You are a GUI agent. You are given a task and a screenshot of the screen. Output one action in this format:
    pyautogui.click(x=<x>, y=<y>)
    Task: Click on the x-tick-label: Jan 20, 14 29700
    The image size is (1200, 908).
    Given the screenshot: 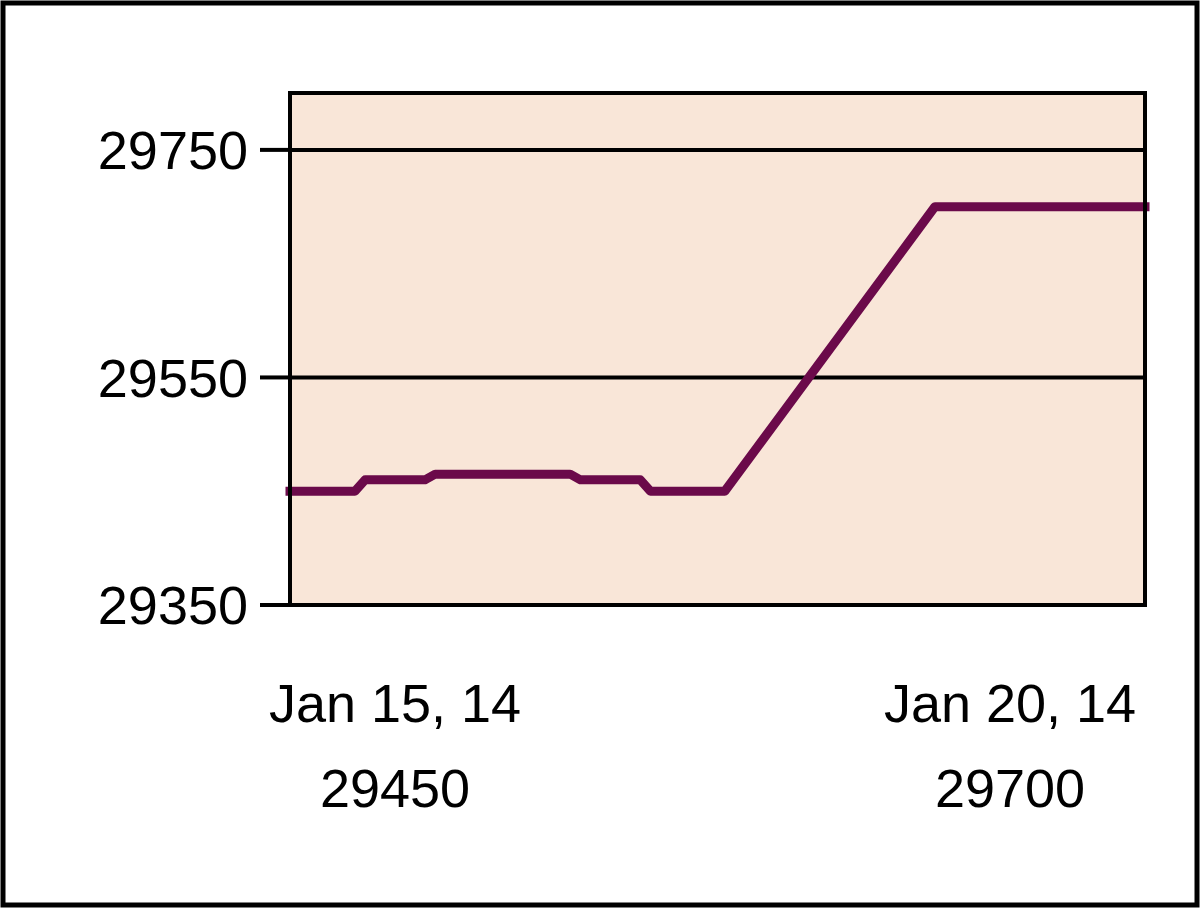 What is the action you would take?
    pyautogui.click(x=1010, y=745)
    